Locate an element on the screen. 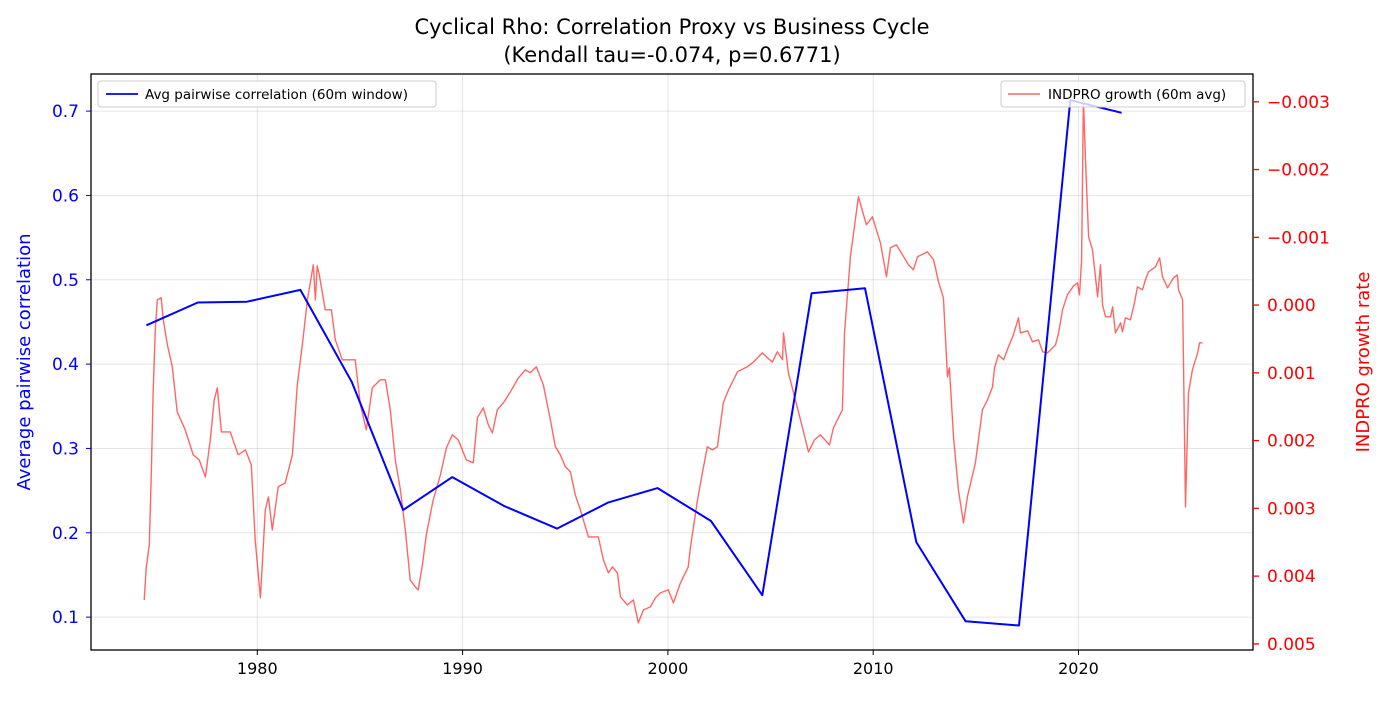 The width and height of the screenshot is (1388, 701). right-y-tick-label: 0.003 is located at coordinates (1291, 509).